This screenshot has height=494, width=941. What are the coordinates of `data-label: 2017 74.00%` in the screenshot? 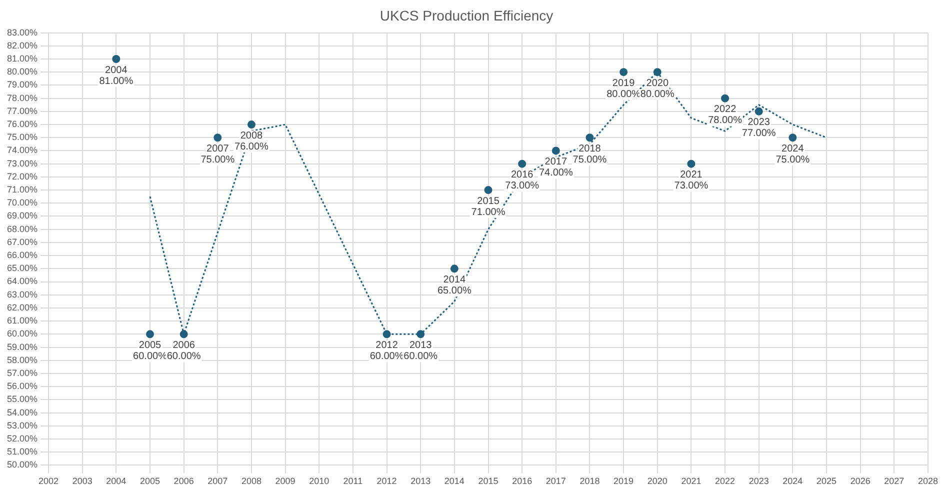 It's located at (555, 167).